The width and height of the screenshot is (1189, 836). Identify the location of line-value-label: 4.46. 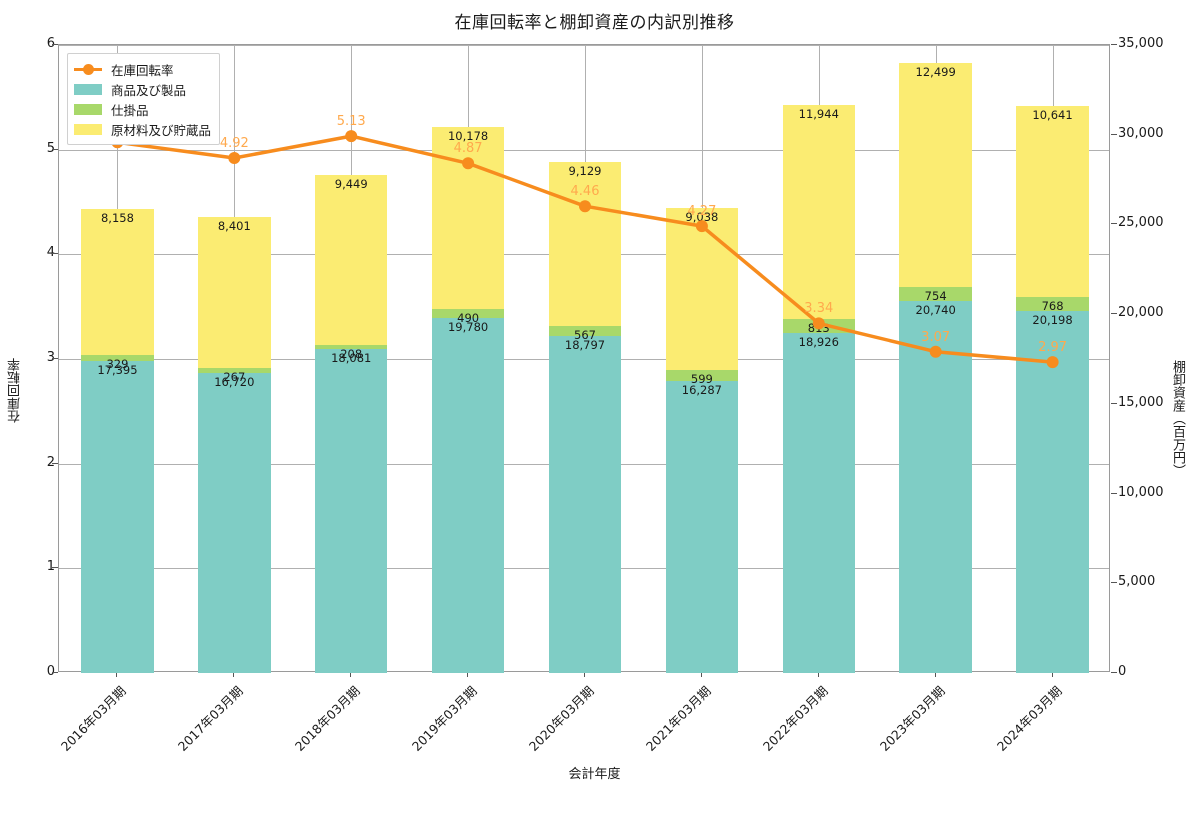
(585, 192).